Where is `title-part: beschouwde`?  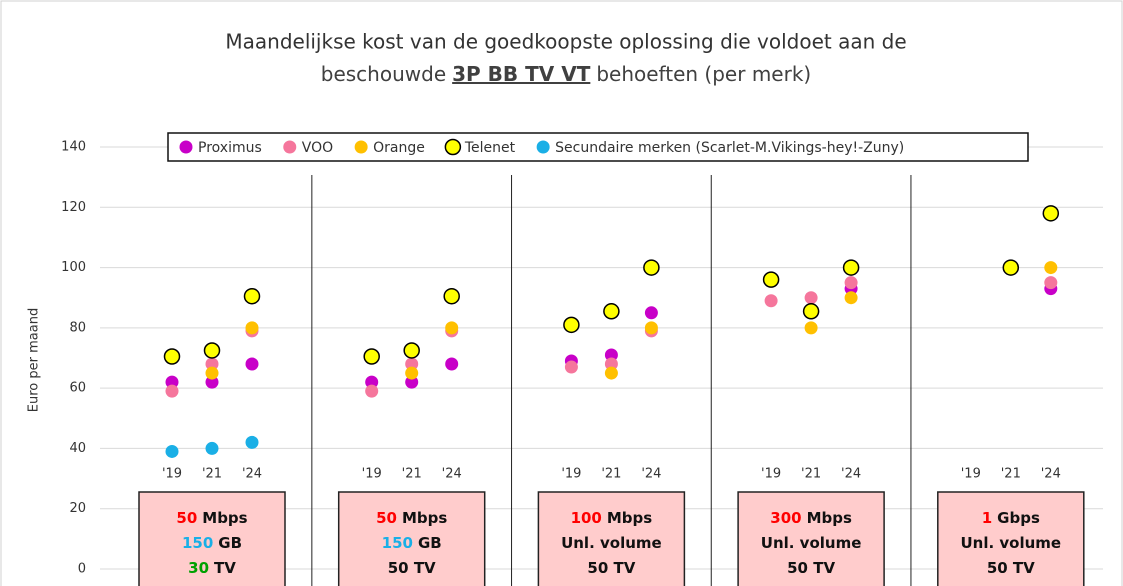 title-part: beschouwde is located at coordinates (383, 74).